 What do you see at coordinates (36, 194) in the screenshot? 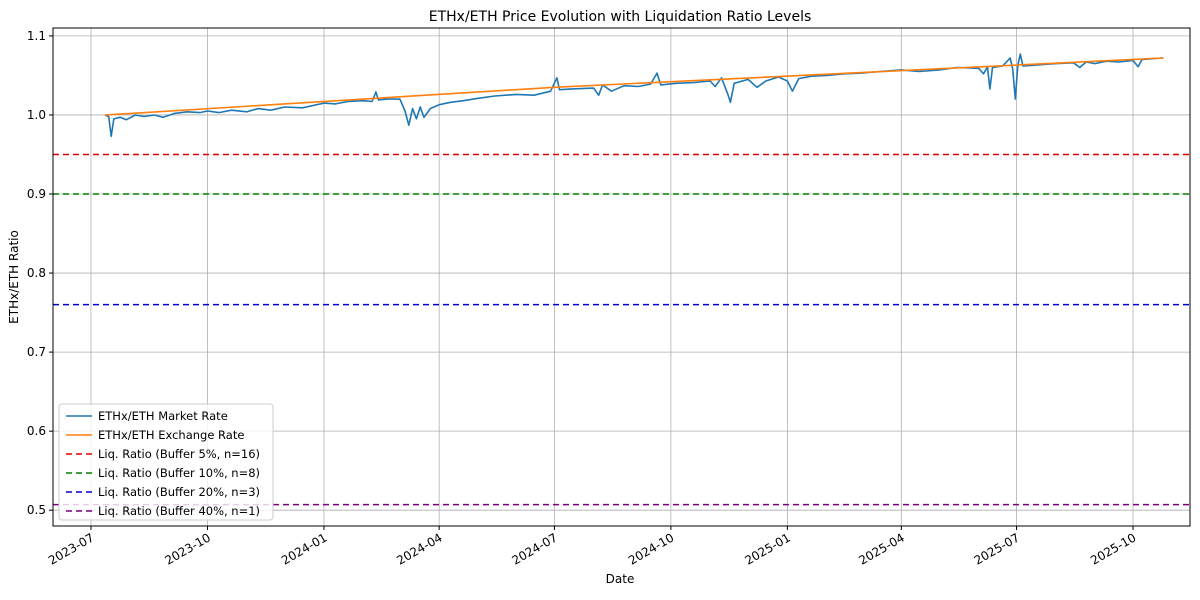
I see `y-tick-label: 0.9` at bounding box center [36, 194].